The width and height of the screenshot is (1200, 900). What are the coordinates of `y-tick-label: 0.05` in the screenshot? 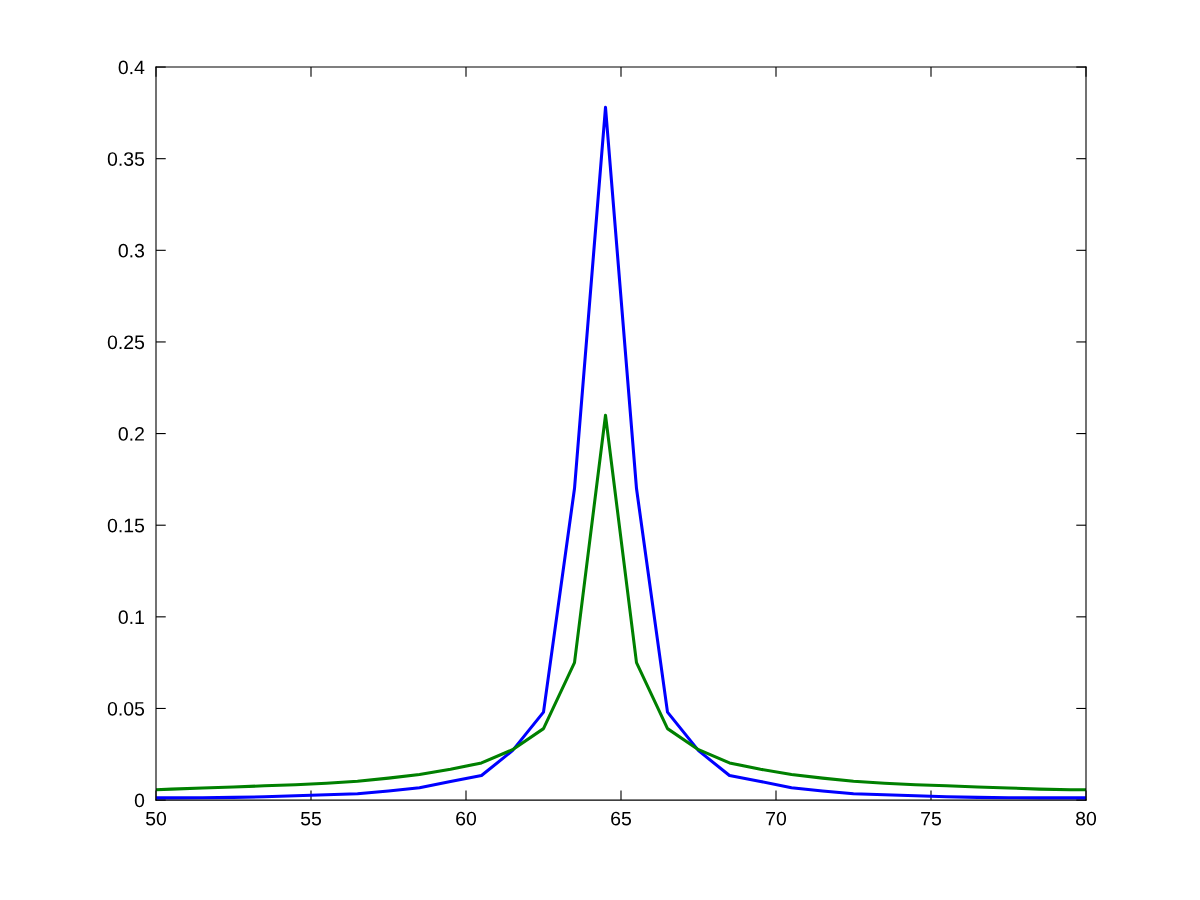 It's located at (126, 708).